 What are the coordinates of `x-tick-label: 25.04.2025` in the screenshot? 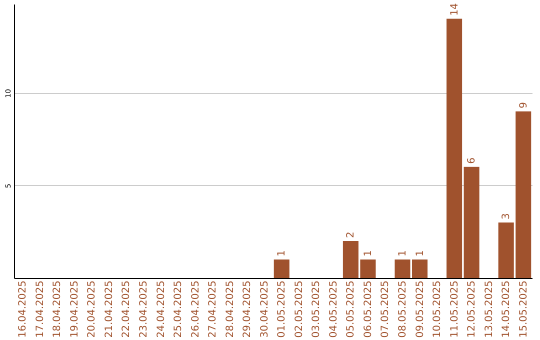 It's located at (178, 309).